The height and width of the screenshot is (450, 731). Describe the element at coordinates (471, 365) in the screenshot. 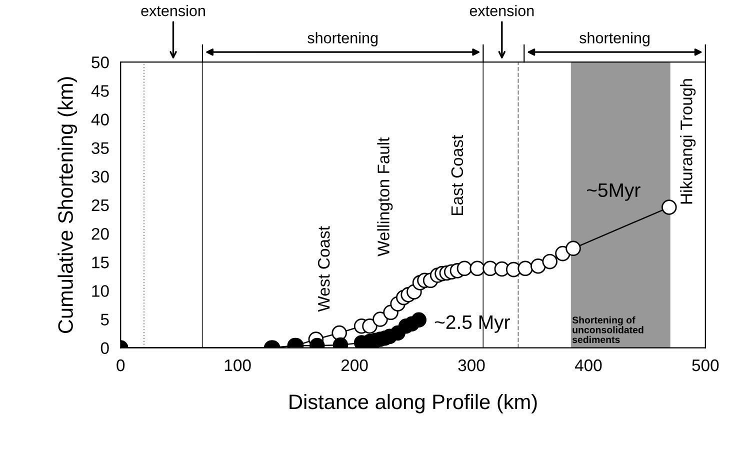

I see `x-tick-label: 300` at that location.